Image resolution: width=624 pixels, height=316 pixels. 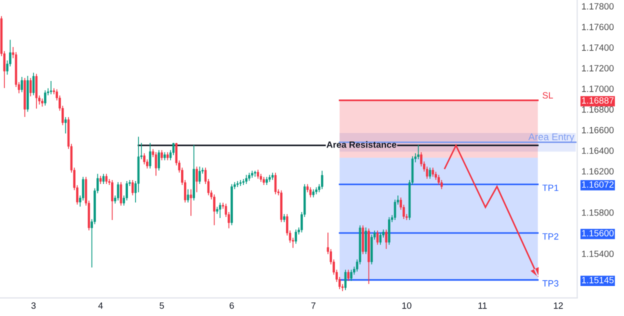 I want to click on x-tick-label: 10, so click(x=407, y=305).